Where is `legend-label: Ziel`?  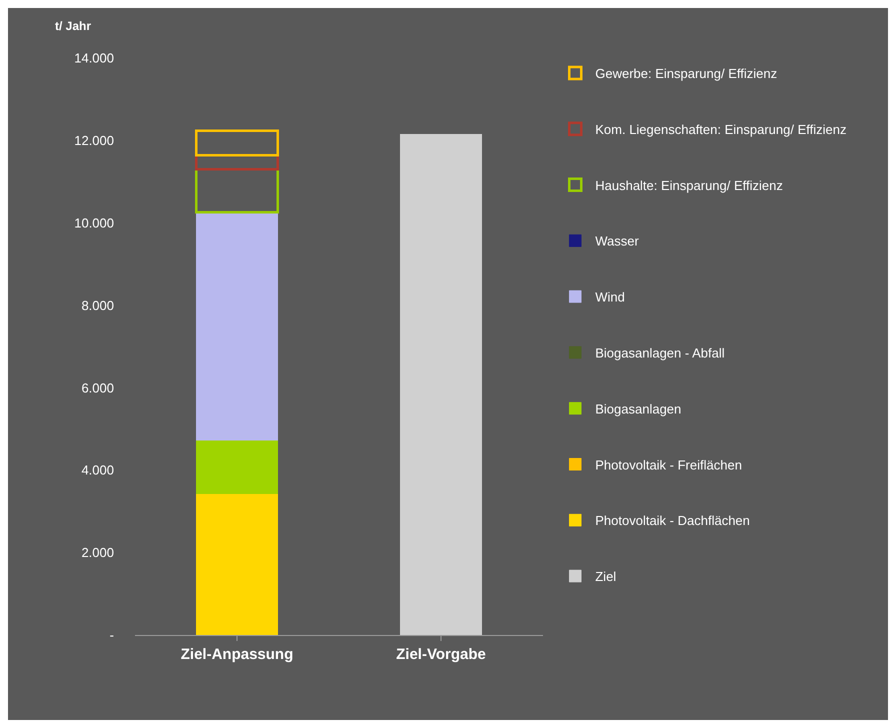 legend-label: Ziel is located at coordinates (605, 576).